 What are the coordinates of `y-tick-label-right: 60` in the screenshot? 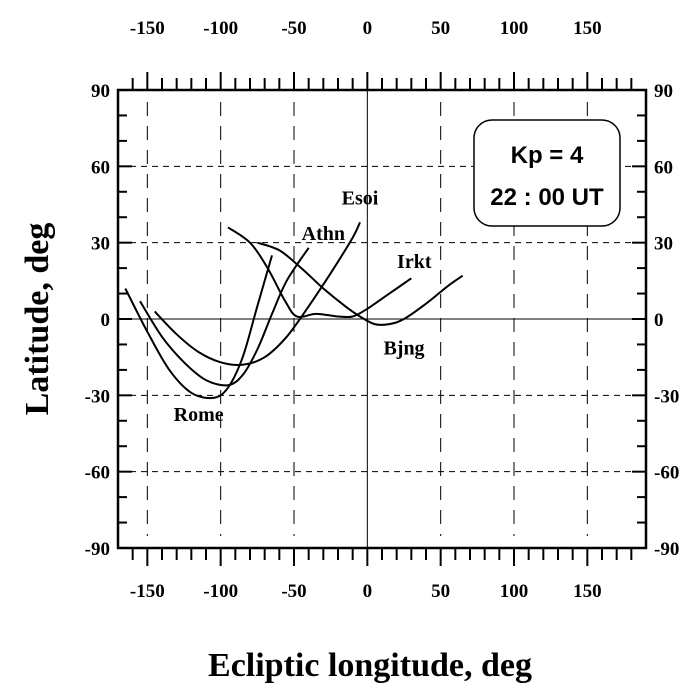 It's located at (663, 167).